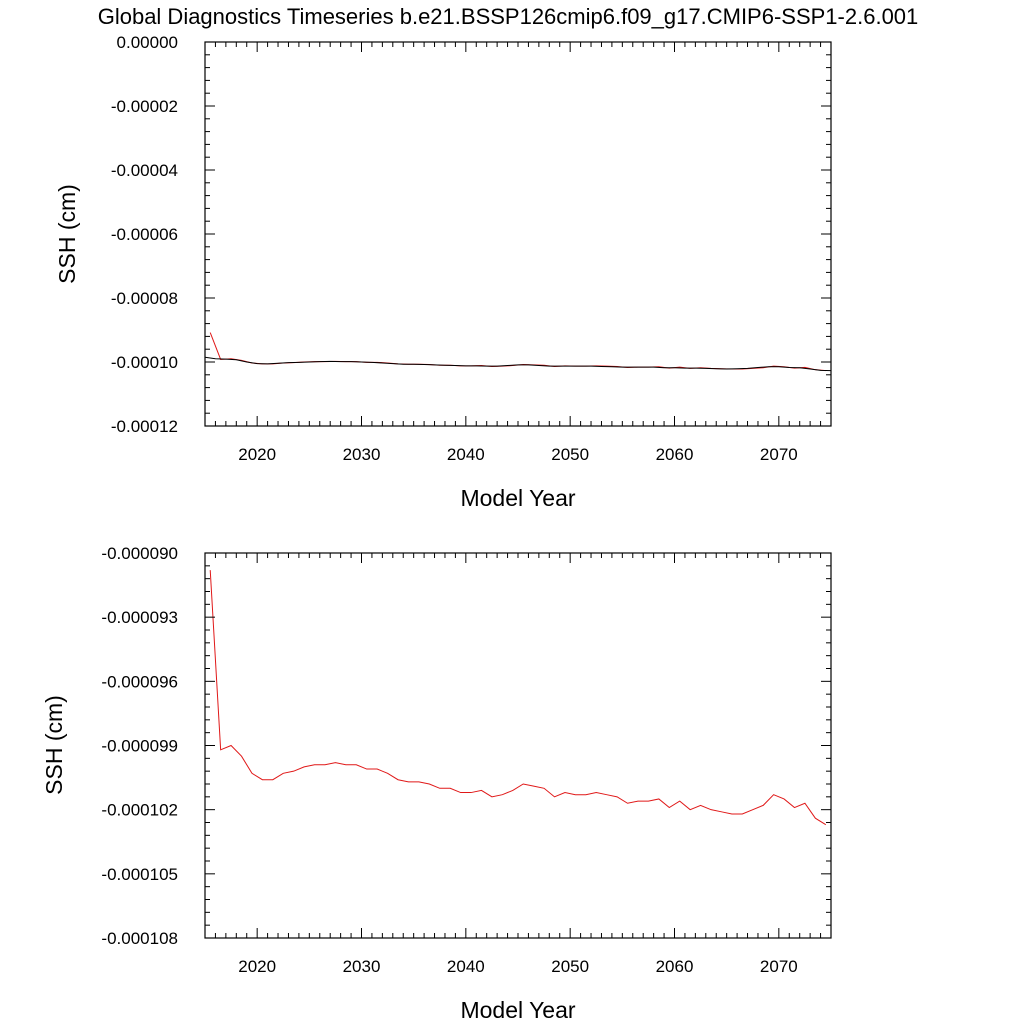 This screenshot has width=1024, height=1024. Describe the element at coordinates (139, 874) in the screenshot. I see `y-tick-label: -0.000105` at that location.